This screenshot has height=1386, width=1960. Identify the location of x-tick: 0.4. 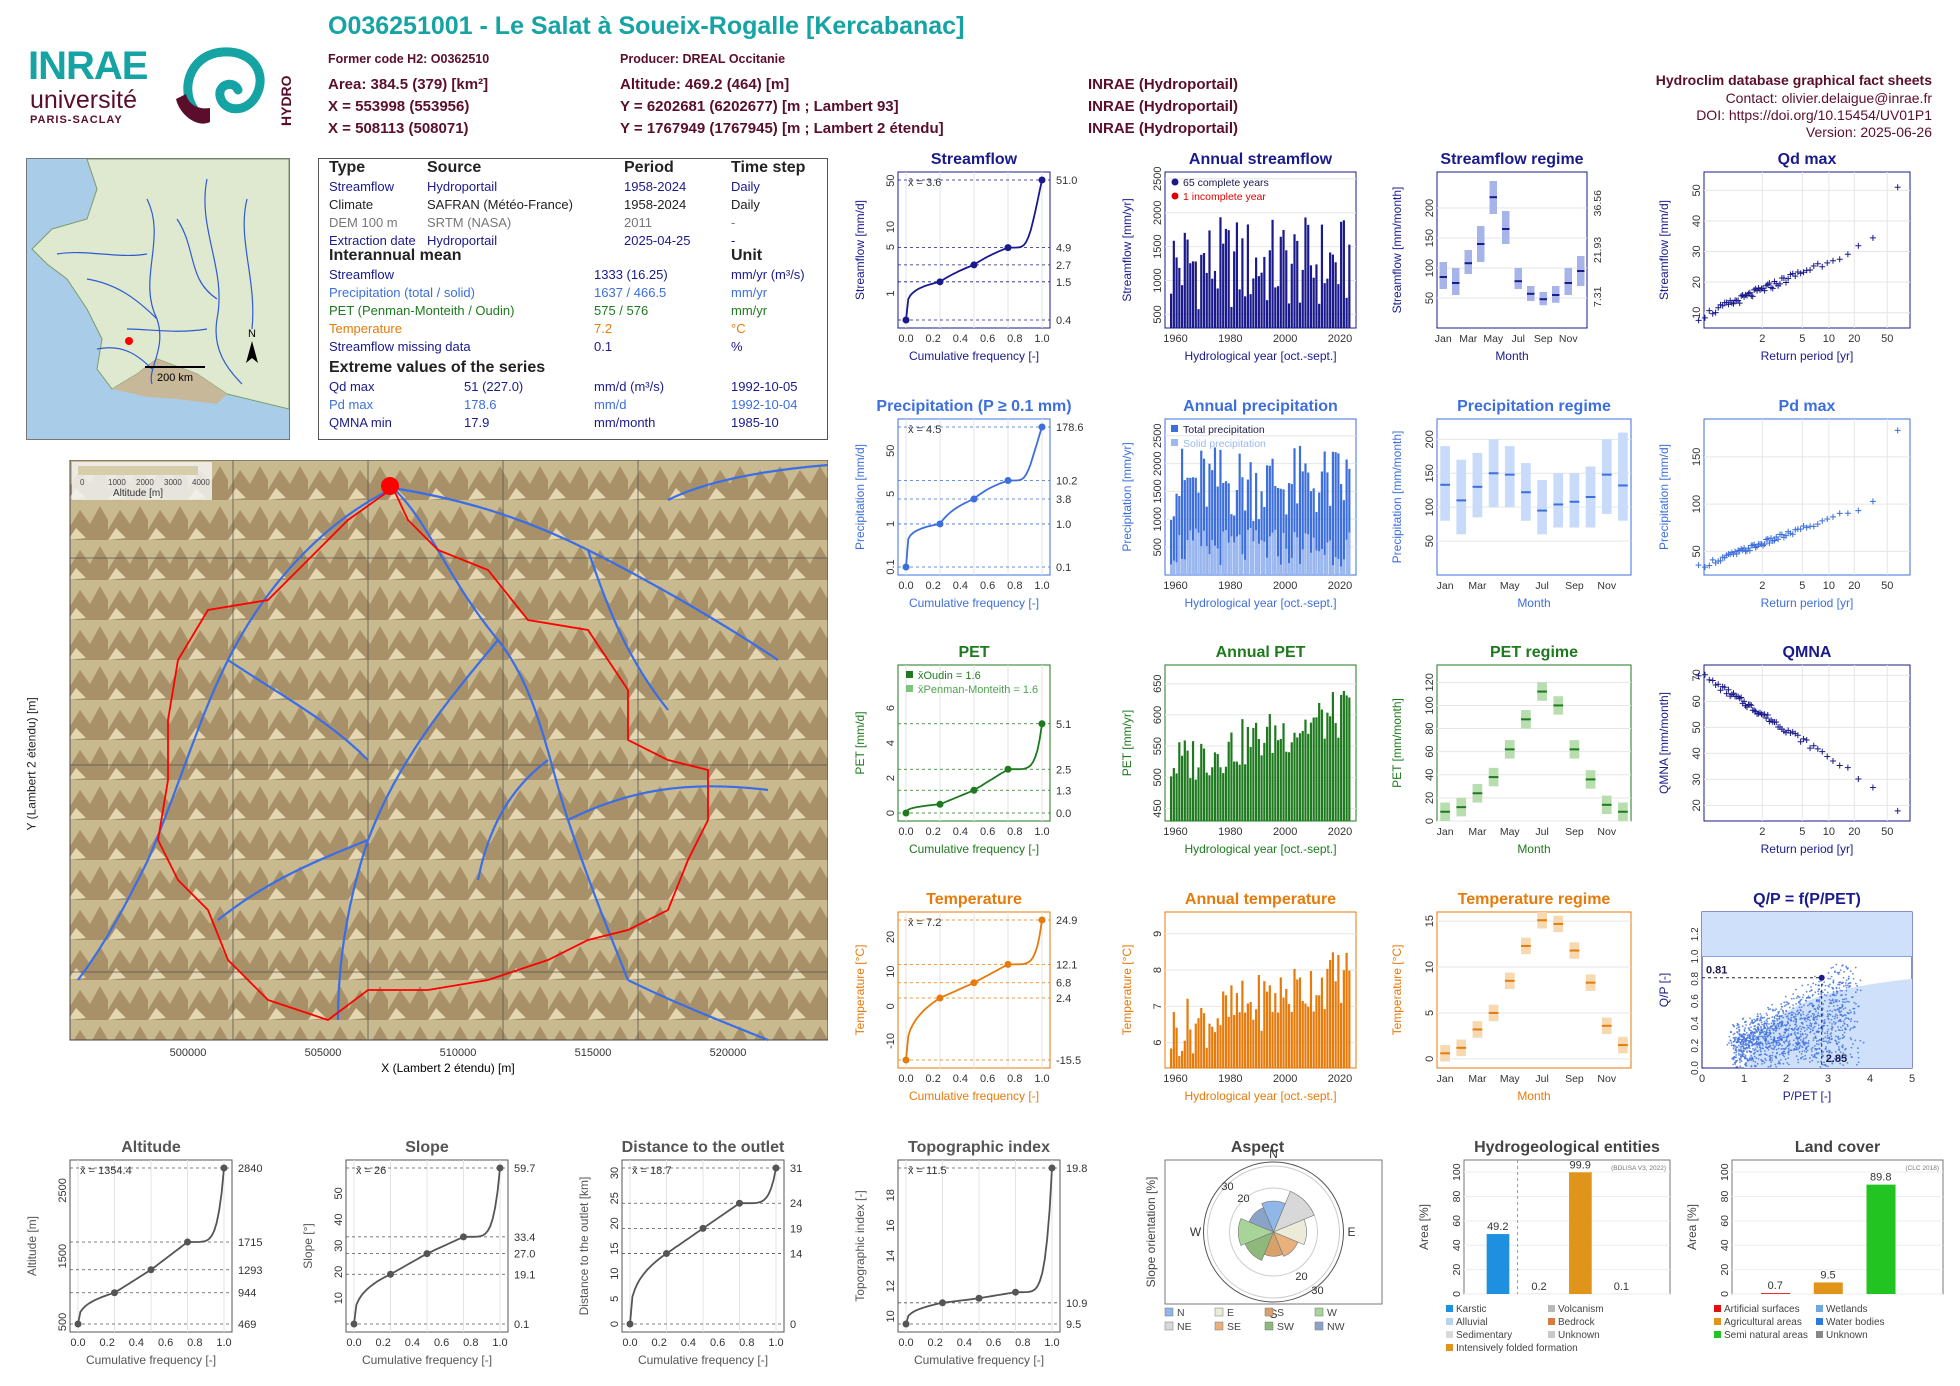
(960, 339).